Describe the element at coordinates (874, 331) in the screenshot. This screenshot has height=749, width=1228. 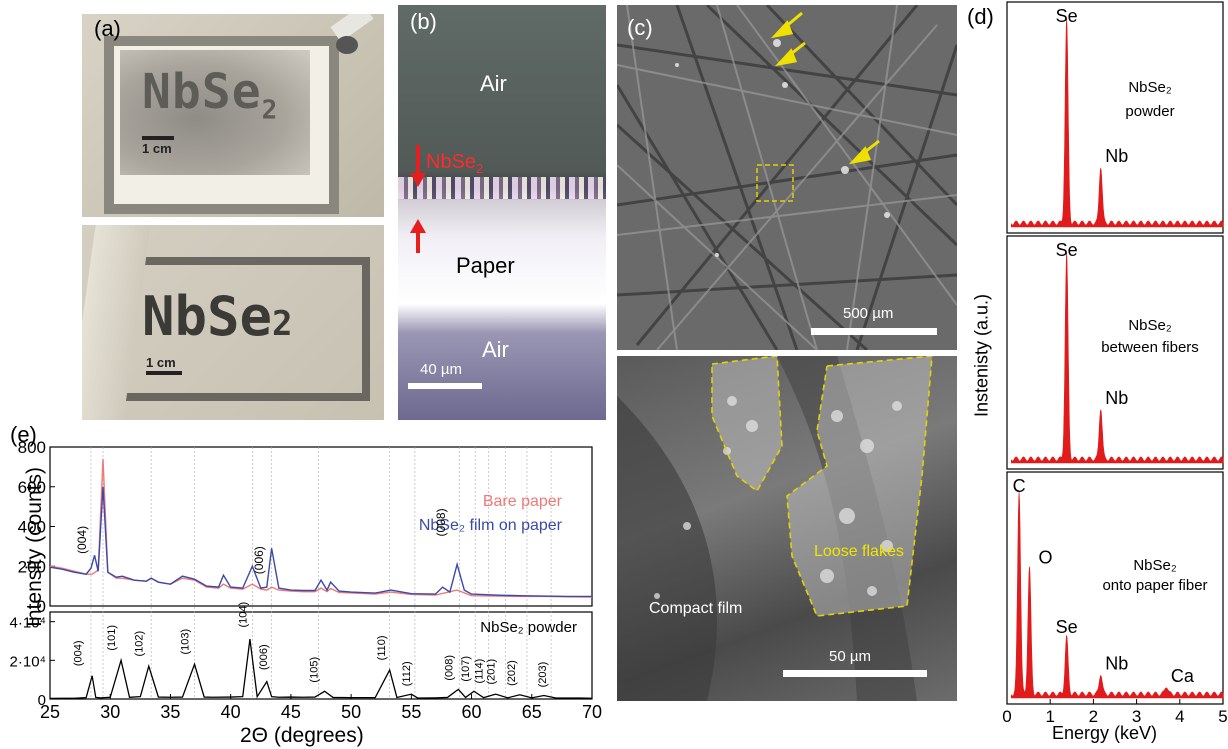
I see `panel-c-top-scalebar` at that location.